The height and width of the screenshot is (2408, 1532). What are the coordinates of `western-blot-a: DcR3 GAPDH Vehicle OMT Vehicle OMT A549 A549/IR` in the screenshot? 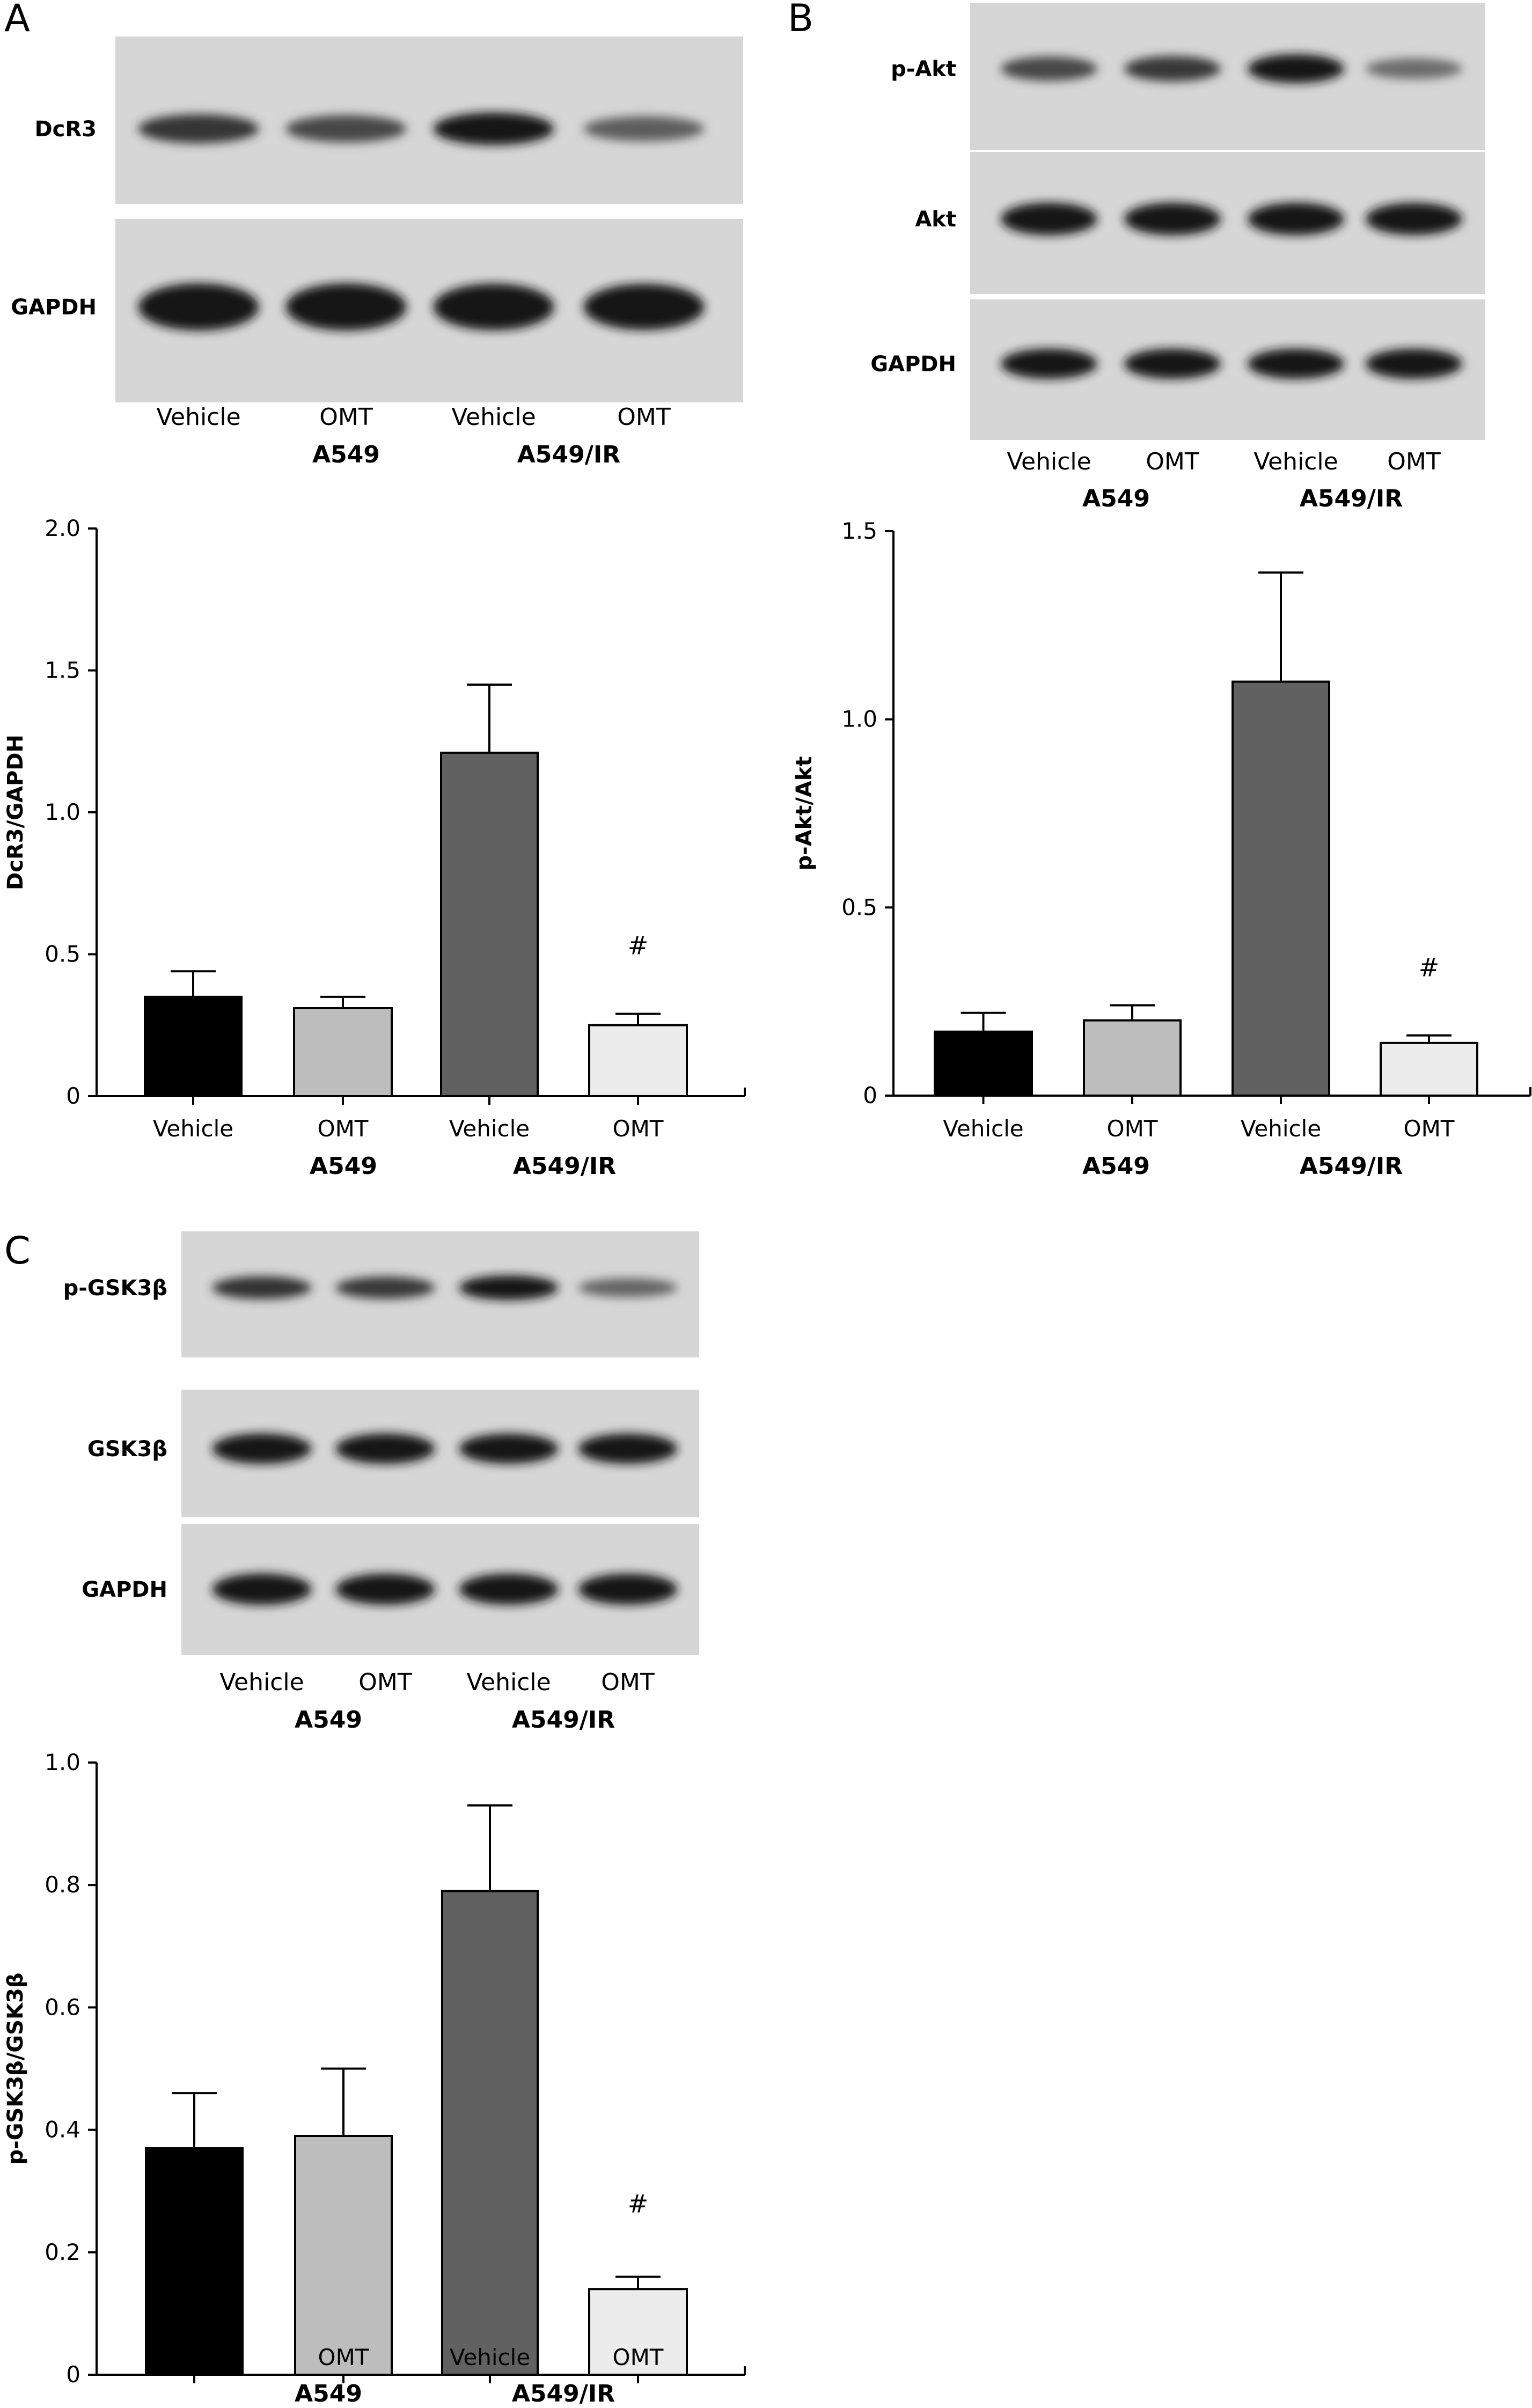 It's located at (377, 252).